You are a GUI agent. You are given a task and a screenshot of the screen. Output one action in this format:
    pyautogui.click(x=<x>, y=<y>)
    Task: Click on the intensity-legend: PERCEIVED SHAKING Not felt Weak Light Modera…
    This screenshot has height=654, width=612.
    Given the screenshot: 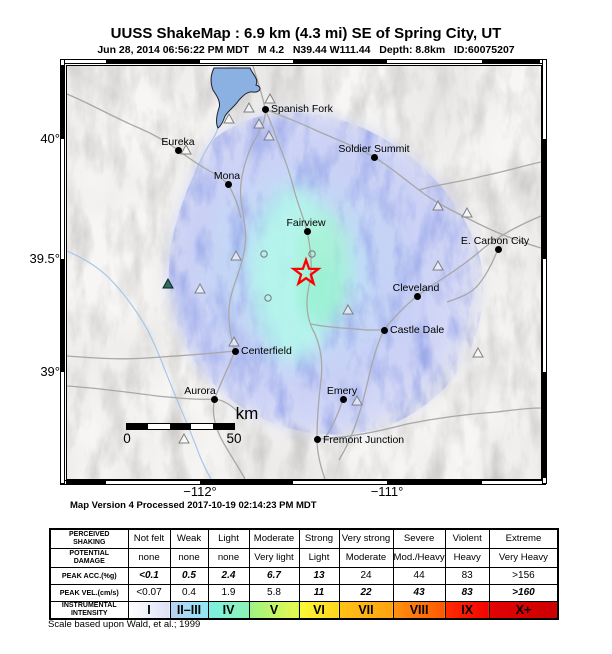 What is the action you would take?
    pyautogui.click(x=304, y=574)
    